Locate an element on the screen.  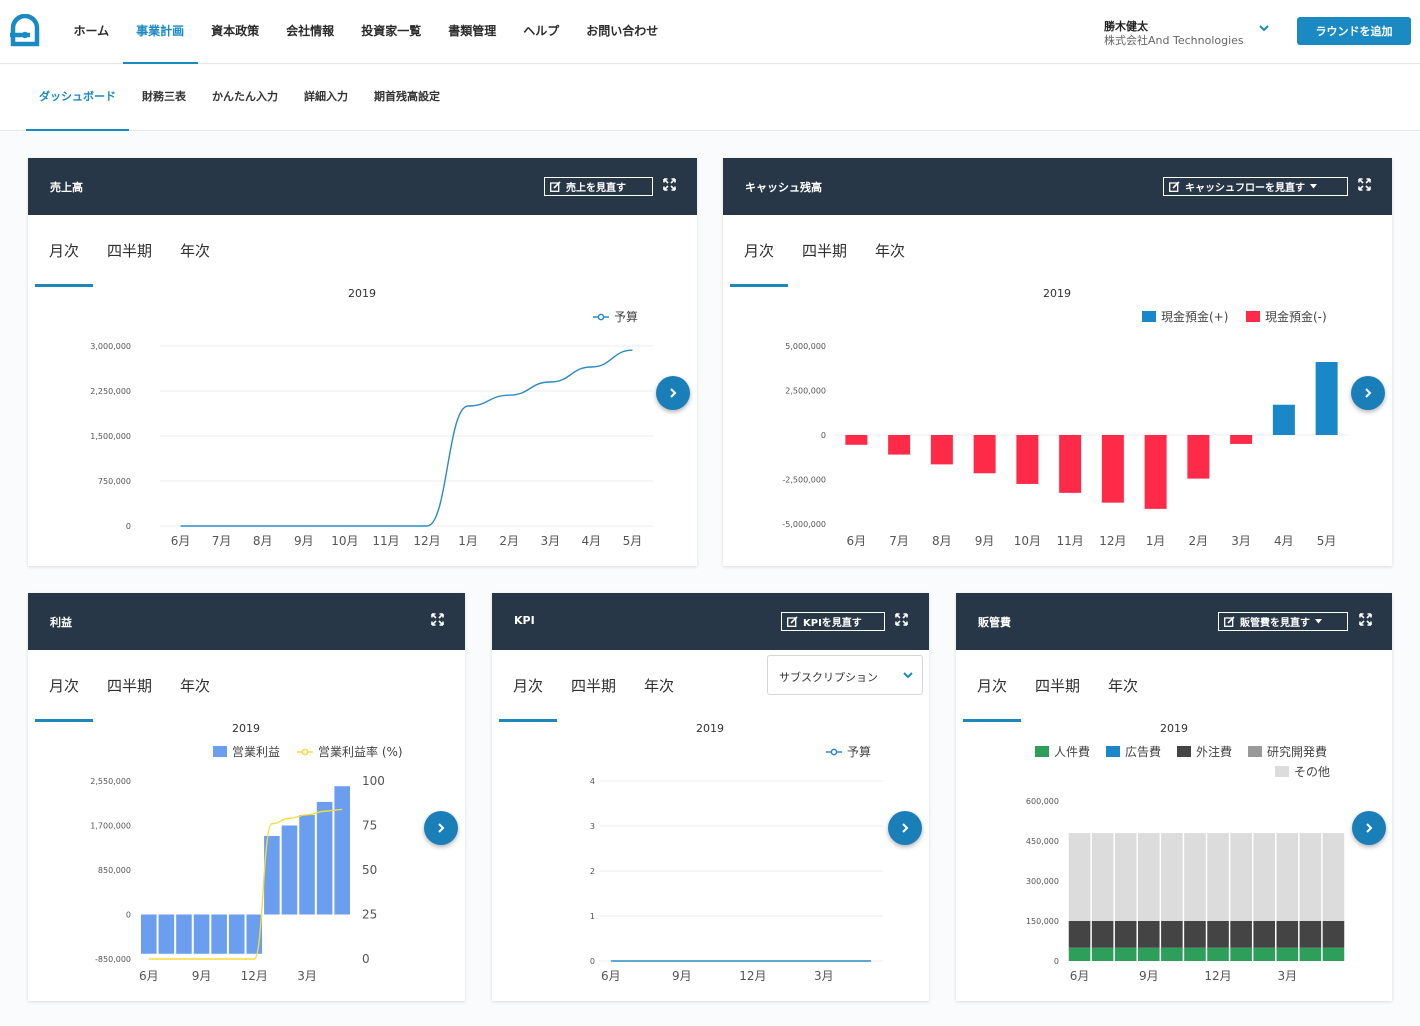
subnav-item: 詳細入力 is located at coordinates (326, 96).